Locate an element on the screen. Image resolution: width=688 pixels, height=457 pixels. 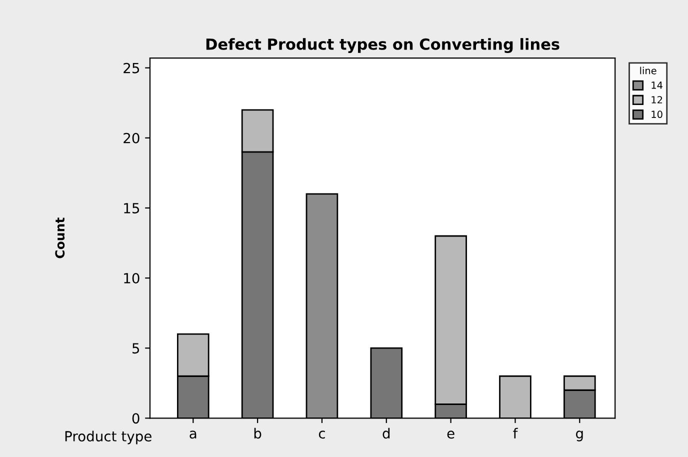
legend-title: line is located at coordinates (648, 70).